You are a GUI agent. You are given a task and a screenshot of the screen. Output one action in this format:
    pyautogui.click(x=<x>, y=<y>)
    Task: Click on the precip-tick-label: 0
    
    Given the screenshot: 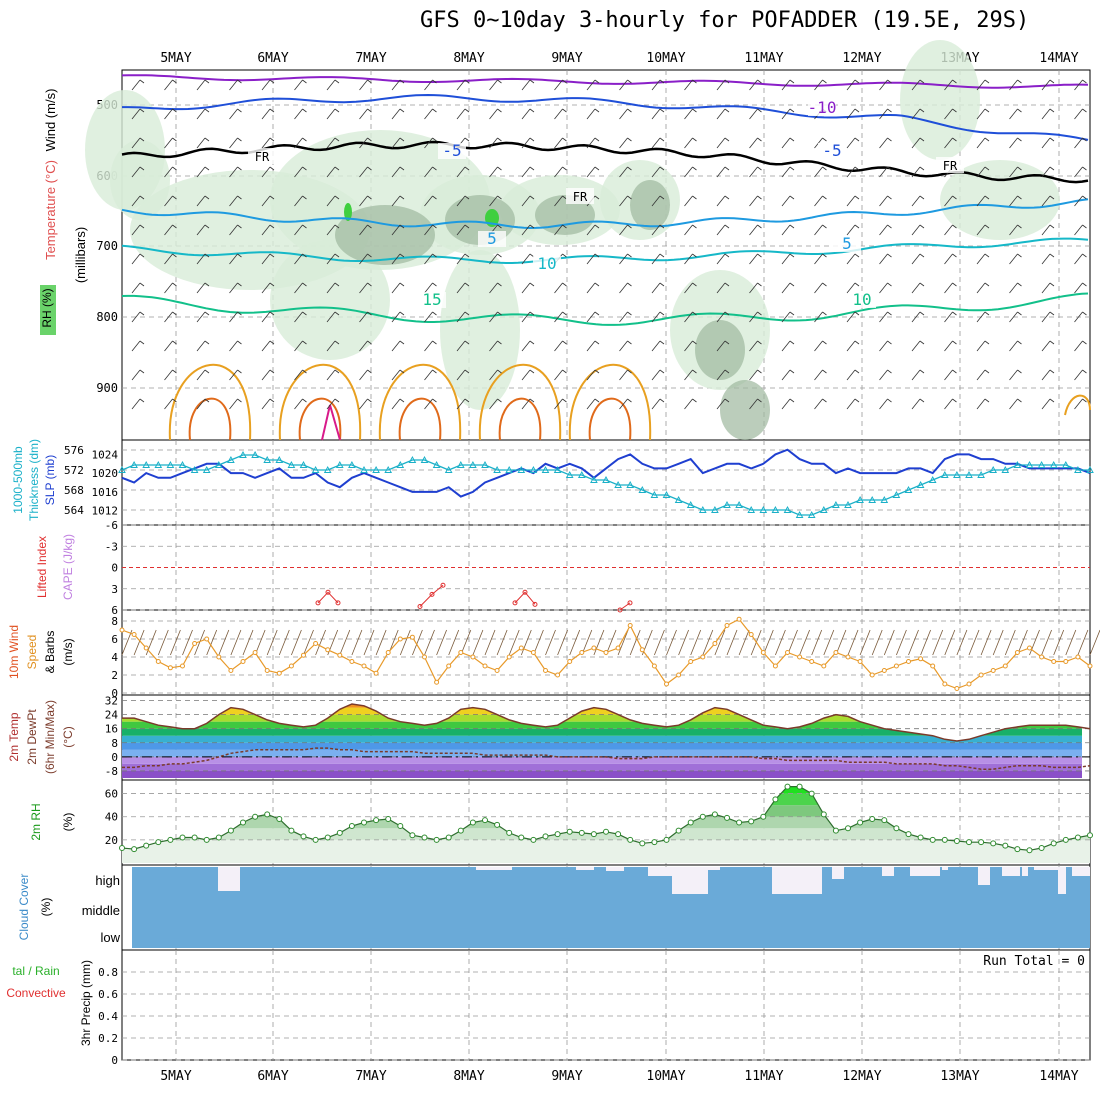 What is the action you would take?
    pyautogui.click(x=114, y=1060)
    